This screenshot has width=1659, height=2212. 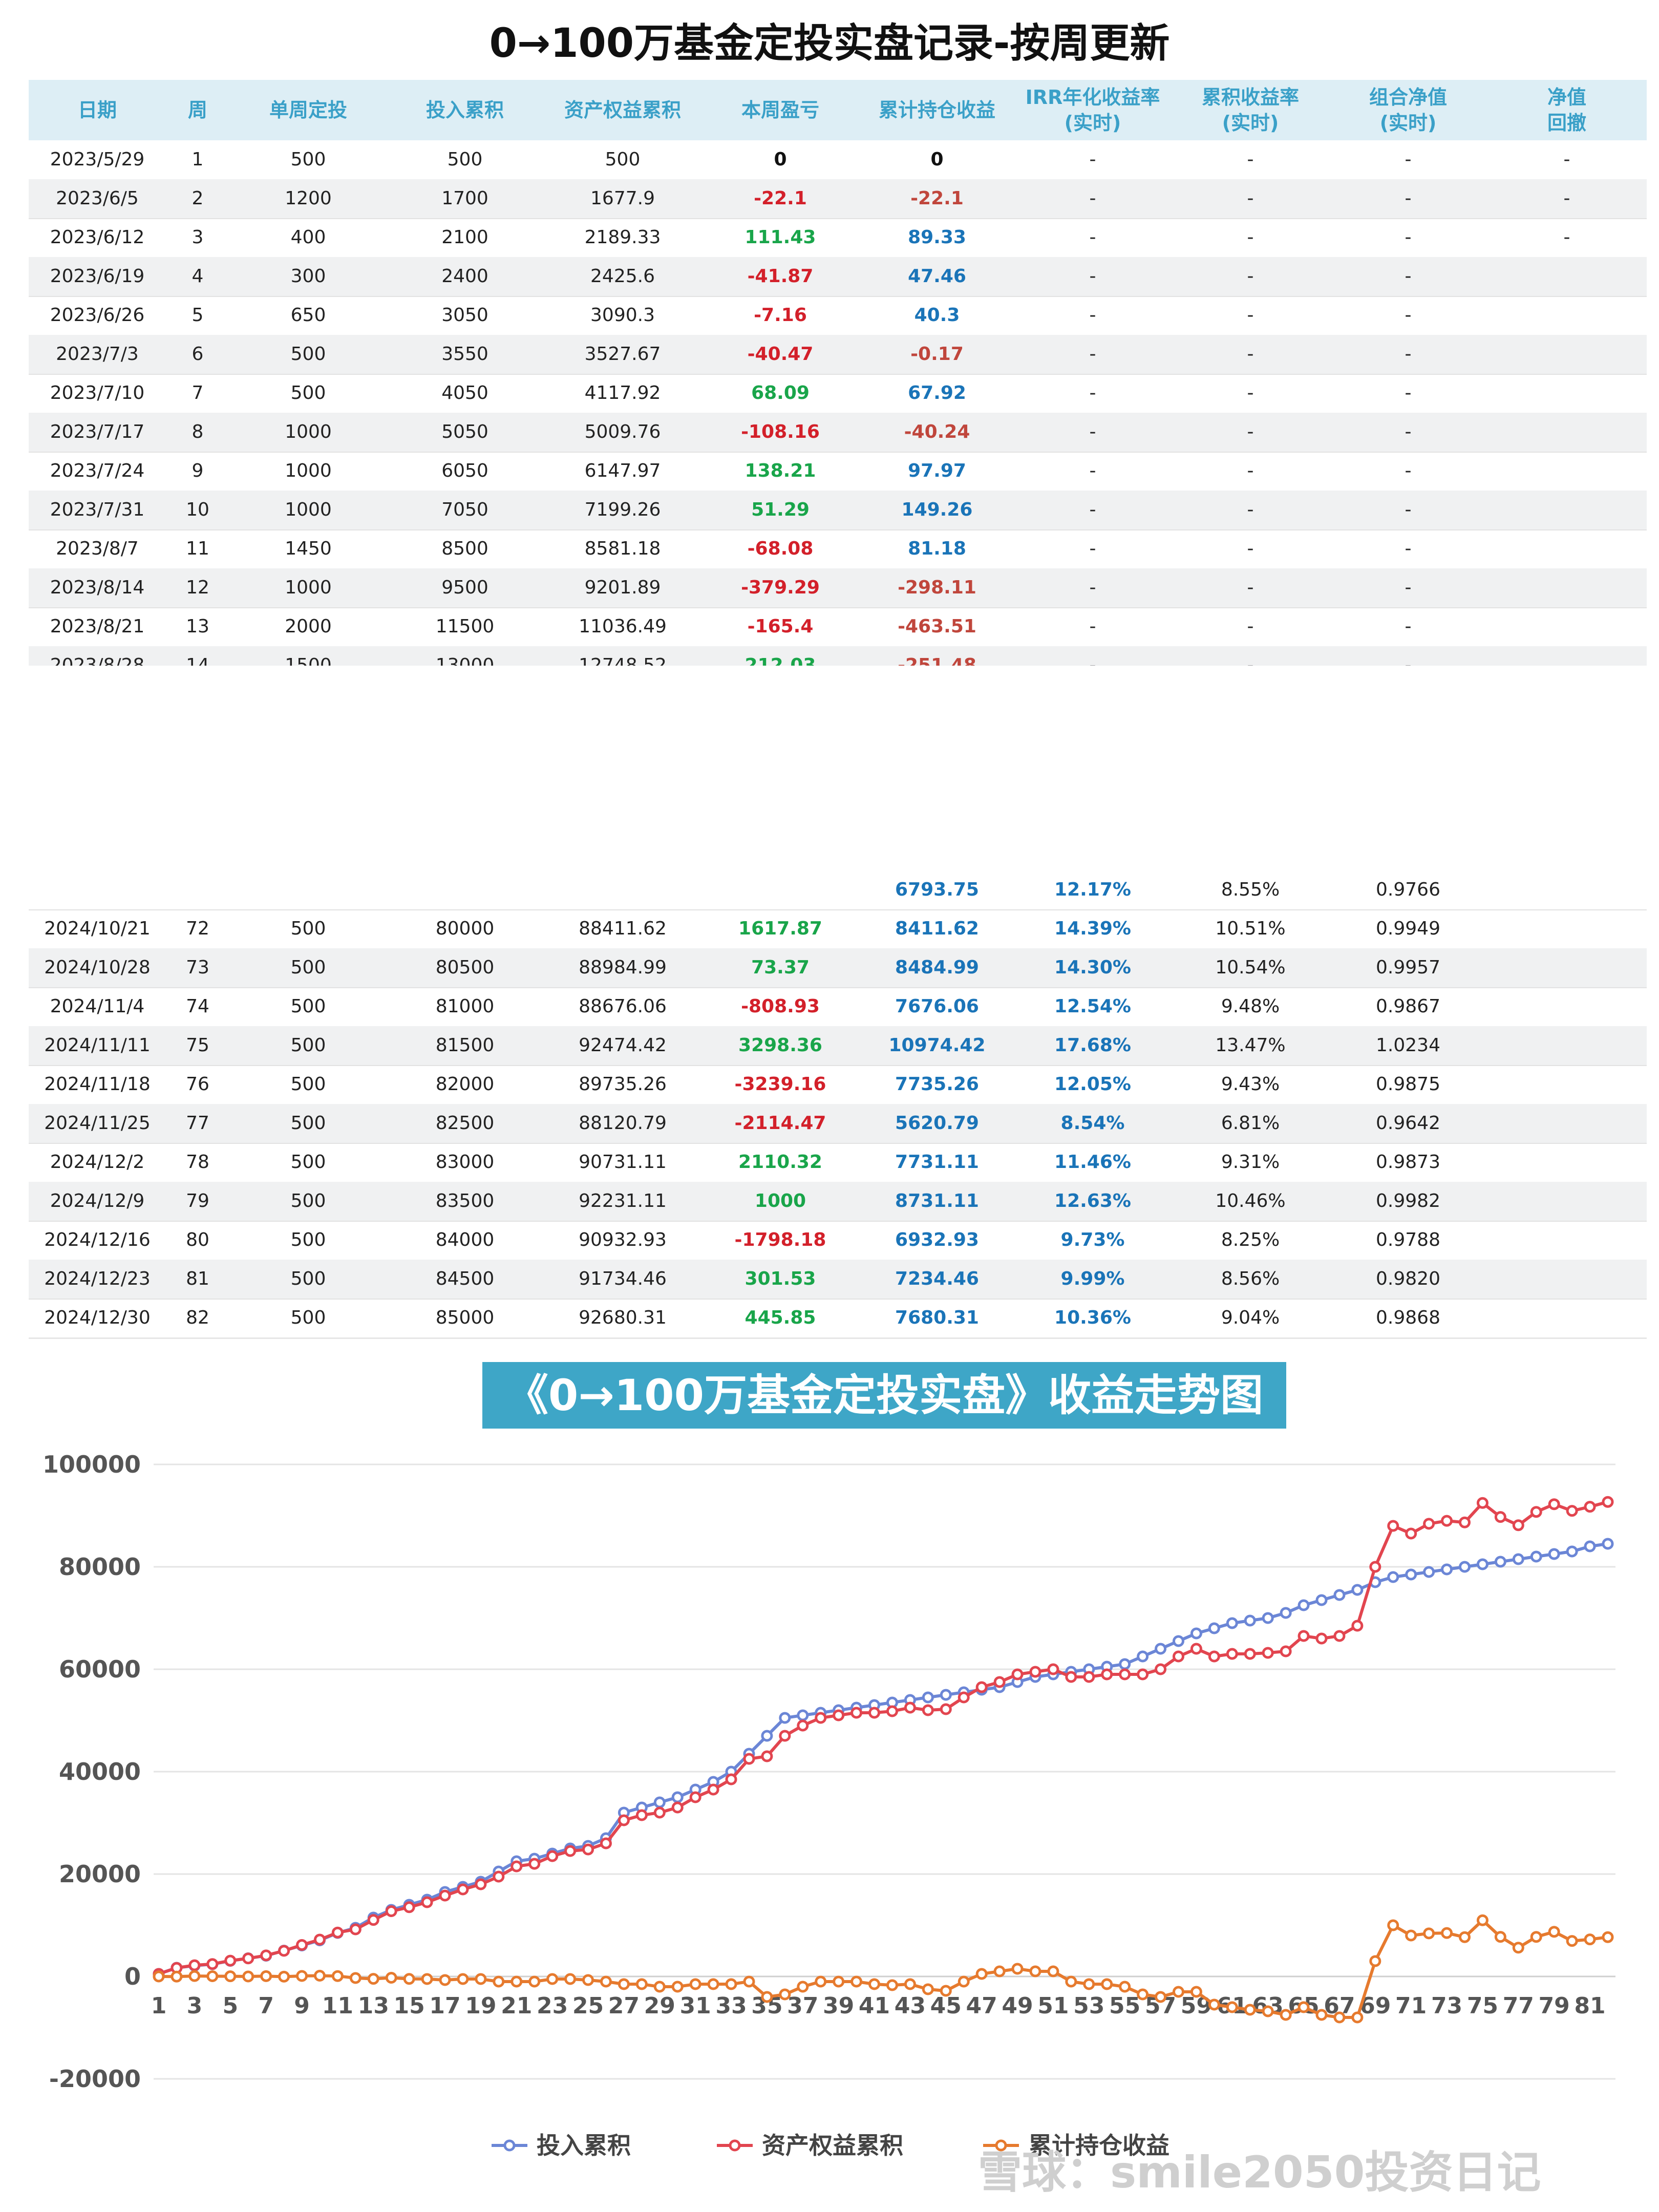 I want to click on cell-cum-profit: 0, so click(x=937, y=159).